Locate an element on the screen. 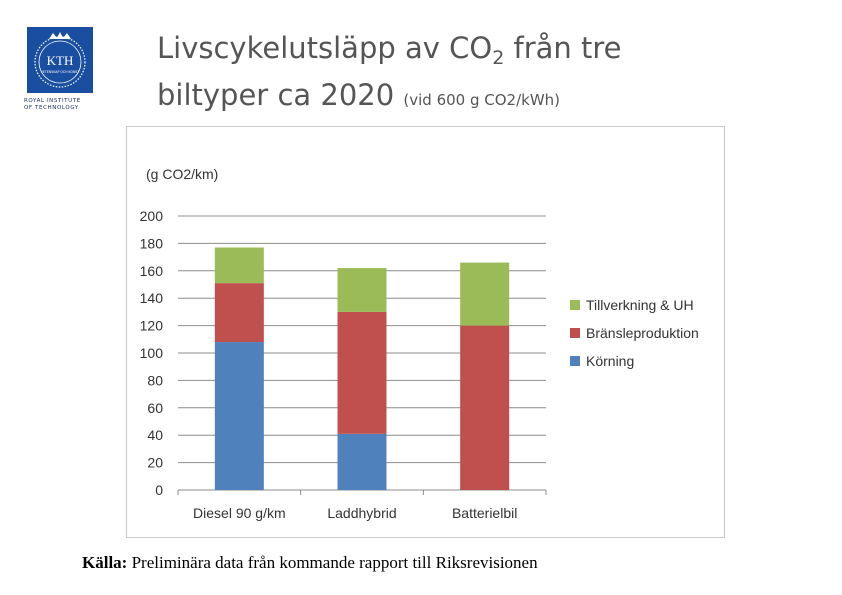 The height and width of the screenshot is (595, 842). y-tick-label: 120 is located at coordinates (152, 326).